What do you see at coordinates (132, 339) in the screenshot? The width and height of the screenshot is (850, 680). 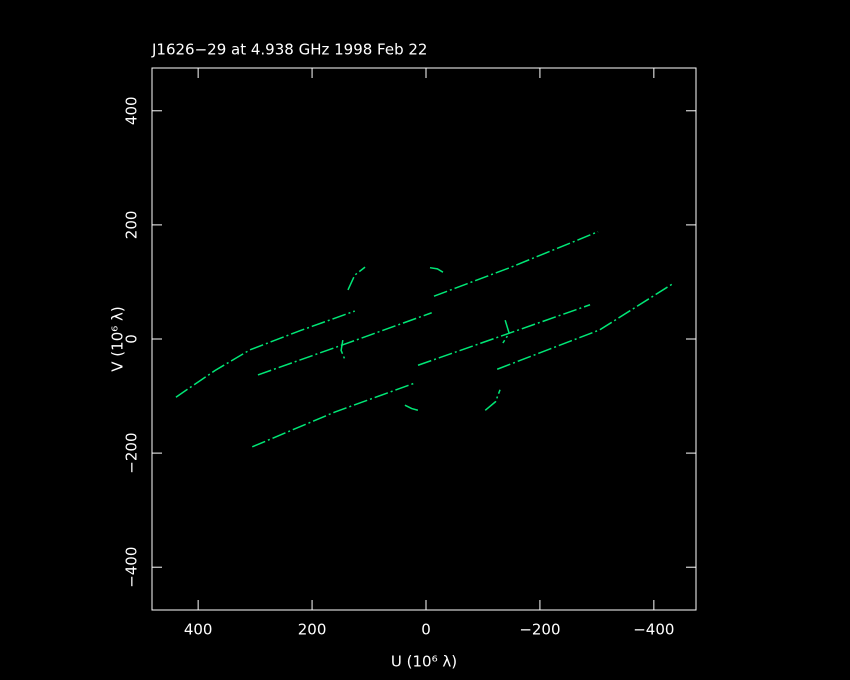 I see `y-tick-label: 0` at bounding box center [132, 339].